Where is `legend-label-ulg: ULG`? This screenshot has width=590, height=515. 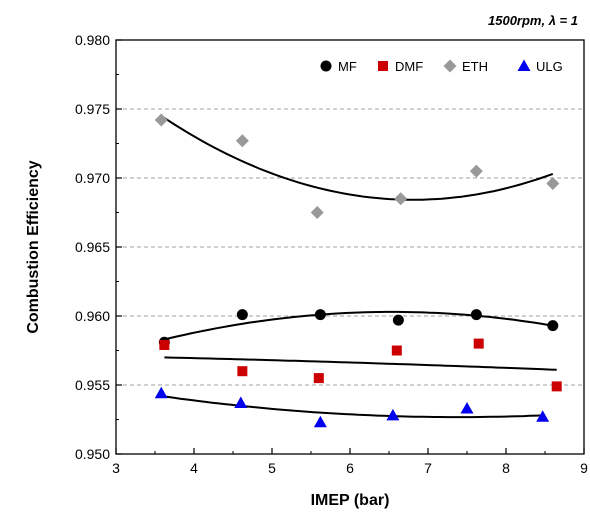 legend-label-ulg: ULG is located at coordinates (549, 66).